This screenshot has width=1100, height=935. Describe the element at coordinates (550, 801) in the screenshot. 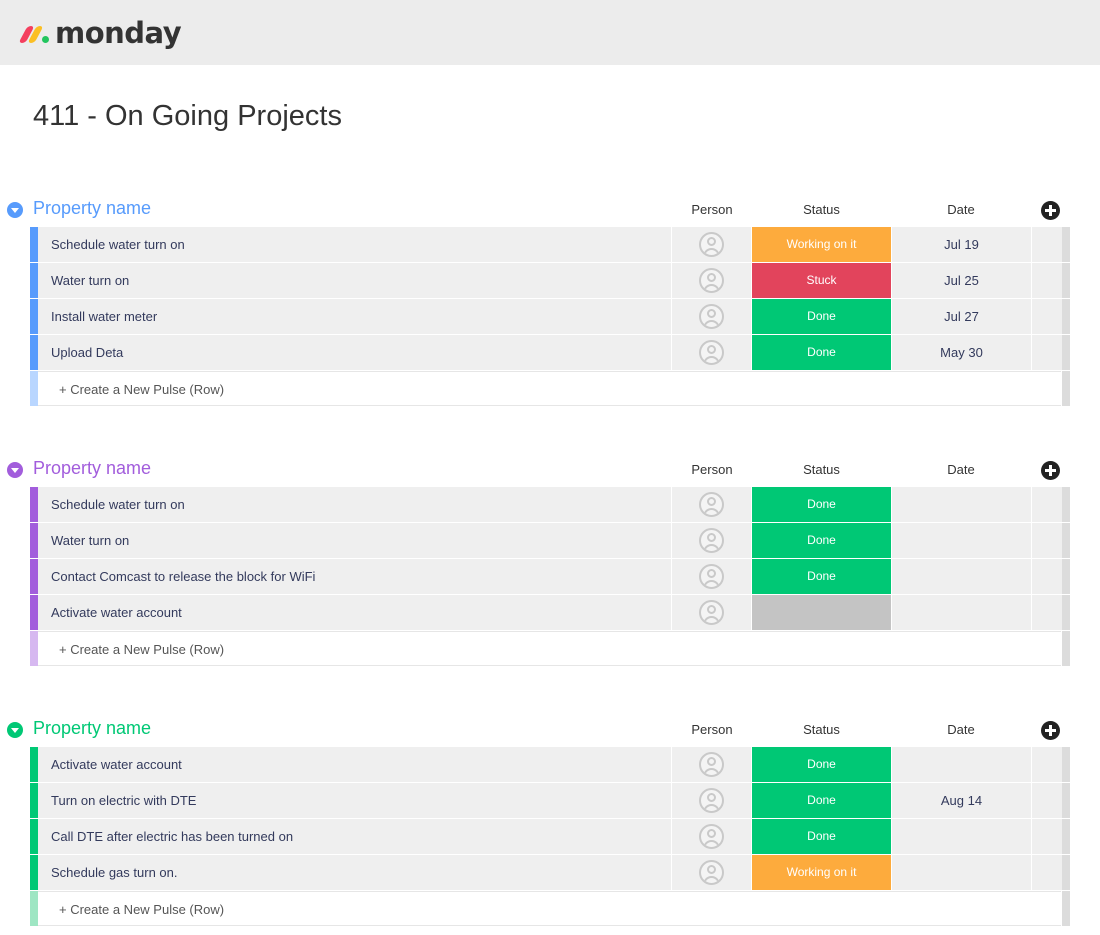

I see `table-row: Turn on electric with DTE Done Aug 14` at that location.